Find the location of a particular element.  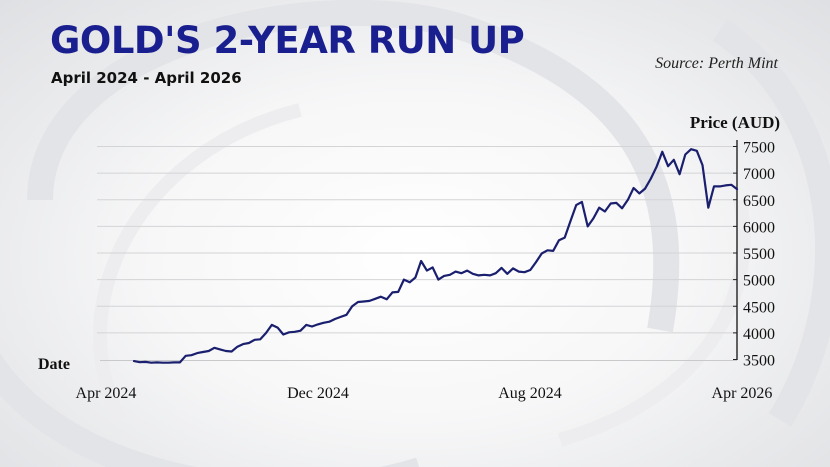

x-tick-label: Dec 2024 is located at coordinates (318, 393).